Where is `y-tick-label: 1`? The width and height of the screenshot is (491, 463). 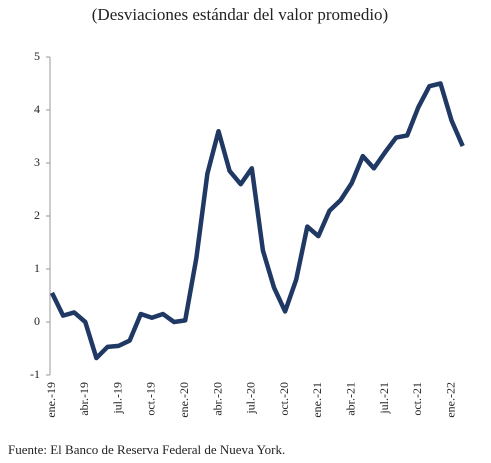 y-tick-label: 1 is located at coordinates (37, 268).